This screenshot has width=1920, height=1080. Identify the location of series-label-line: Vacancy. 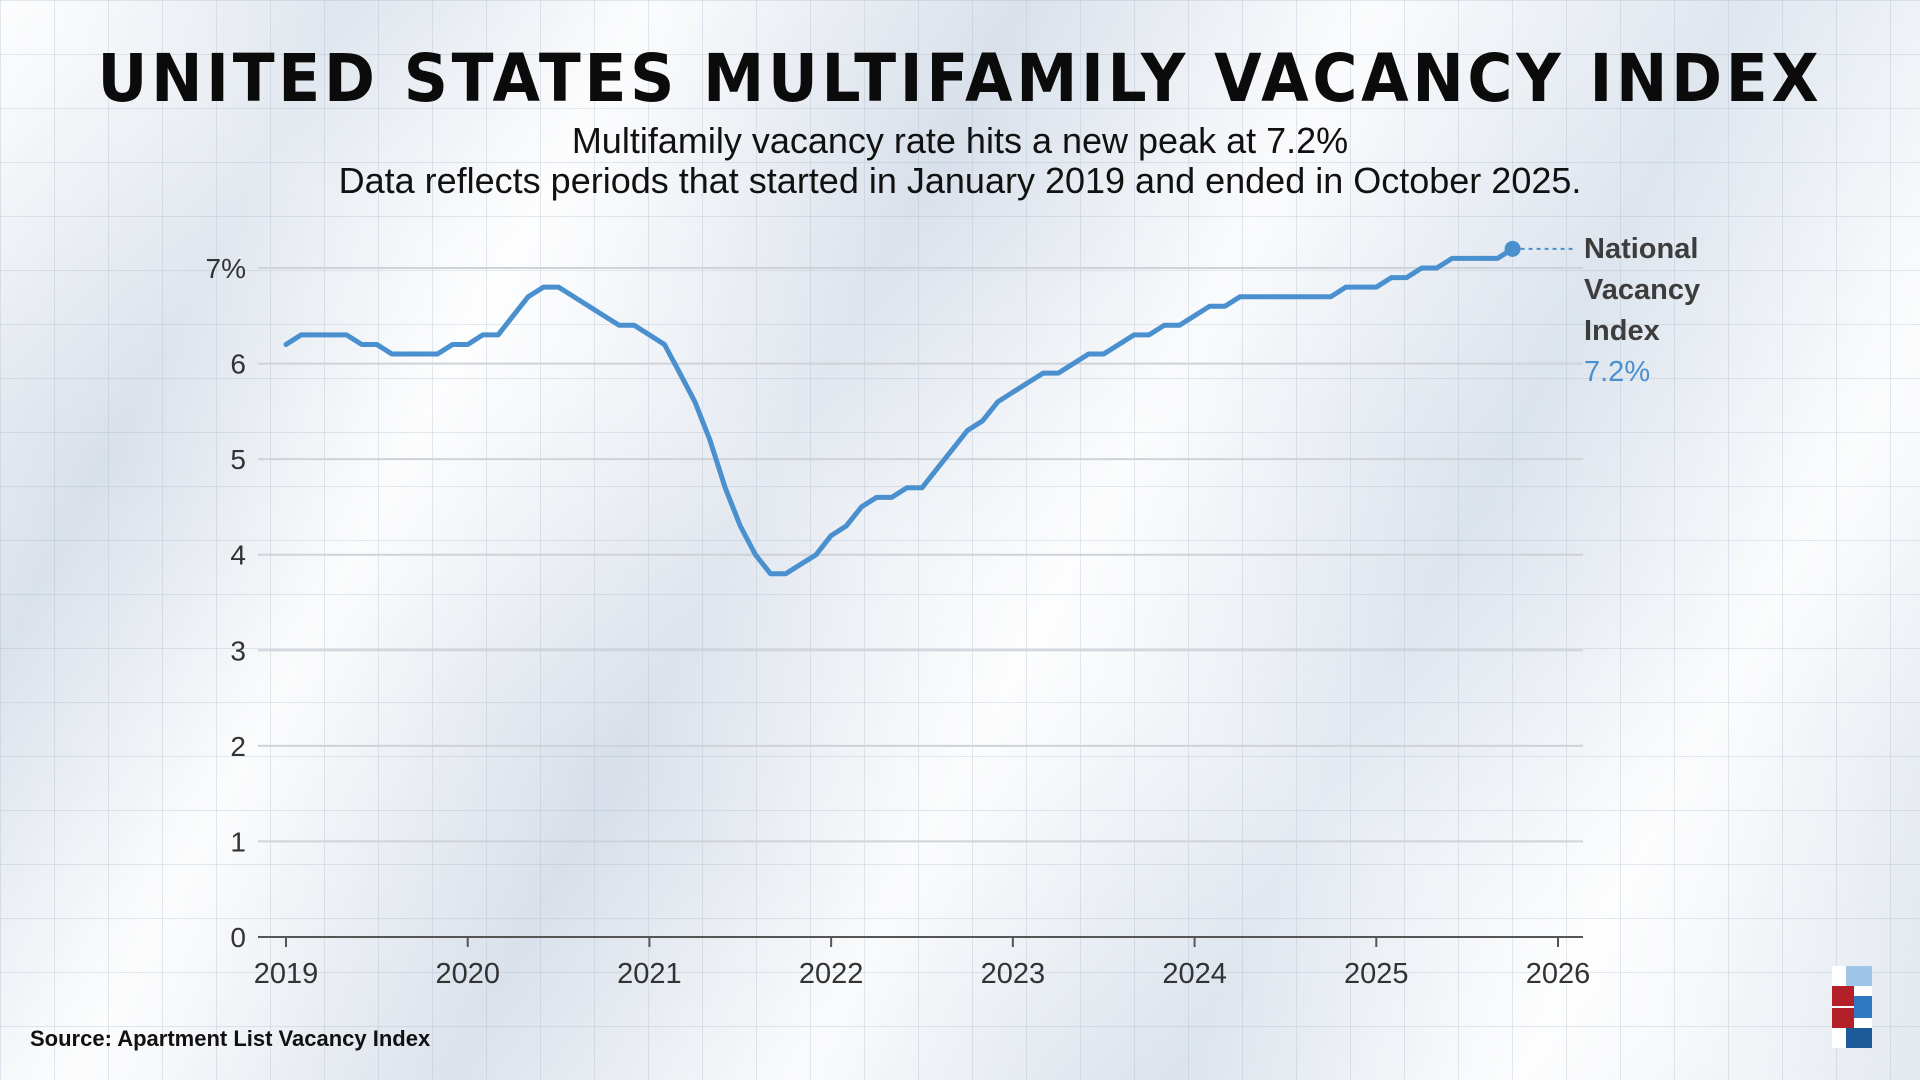
(1642, 290).